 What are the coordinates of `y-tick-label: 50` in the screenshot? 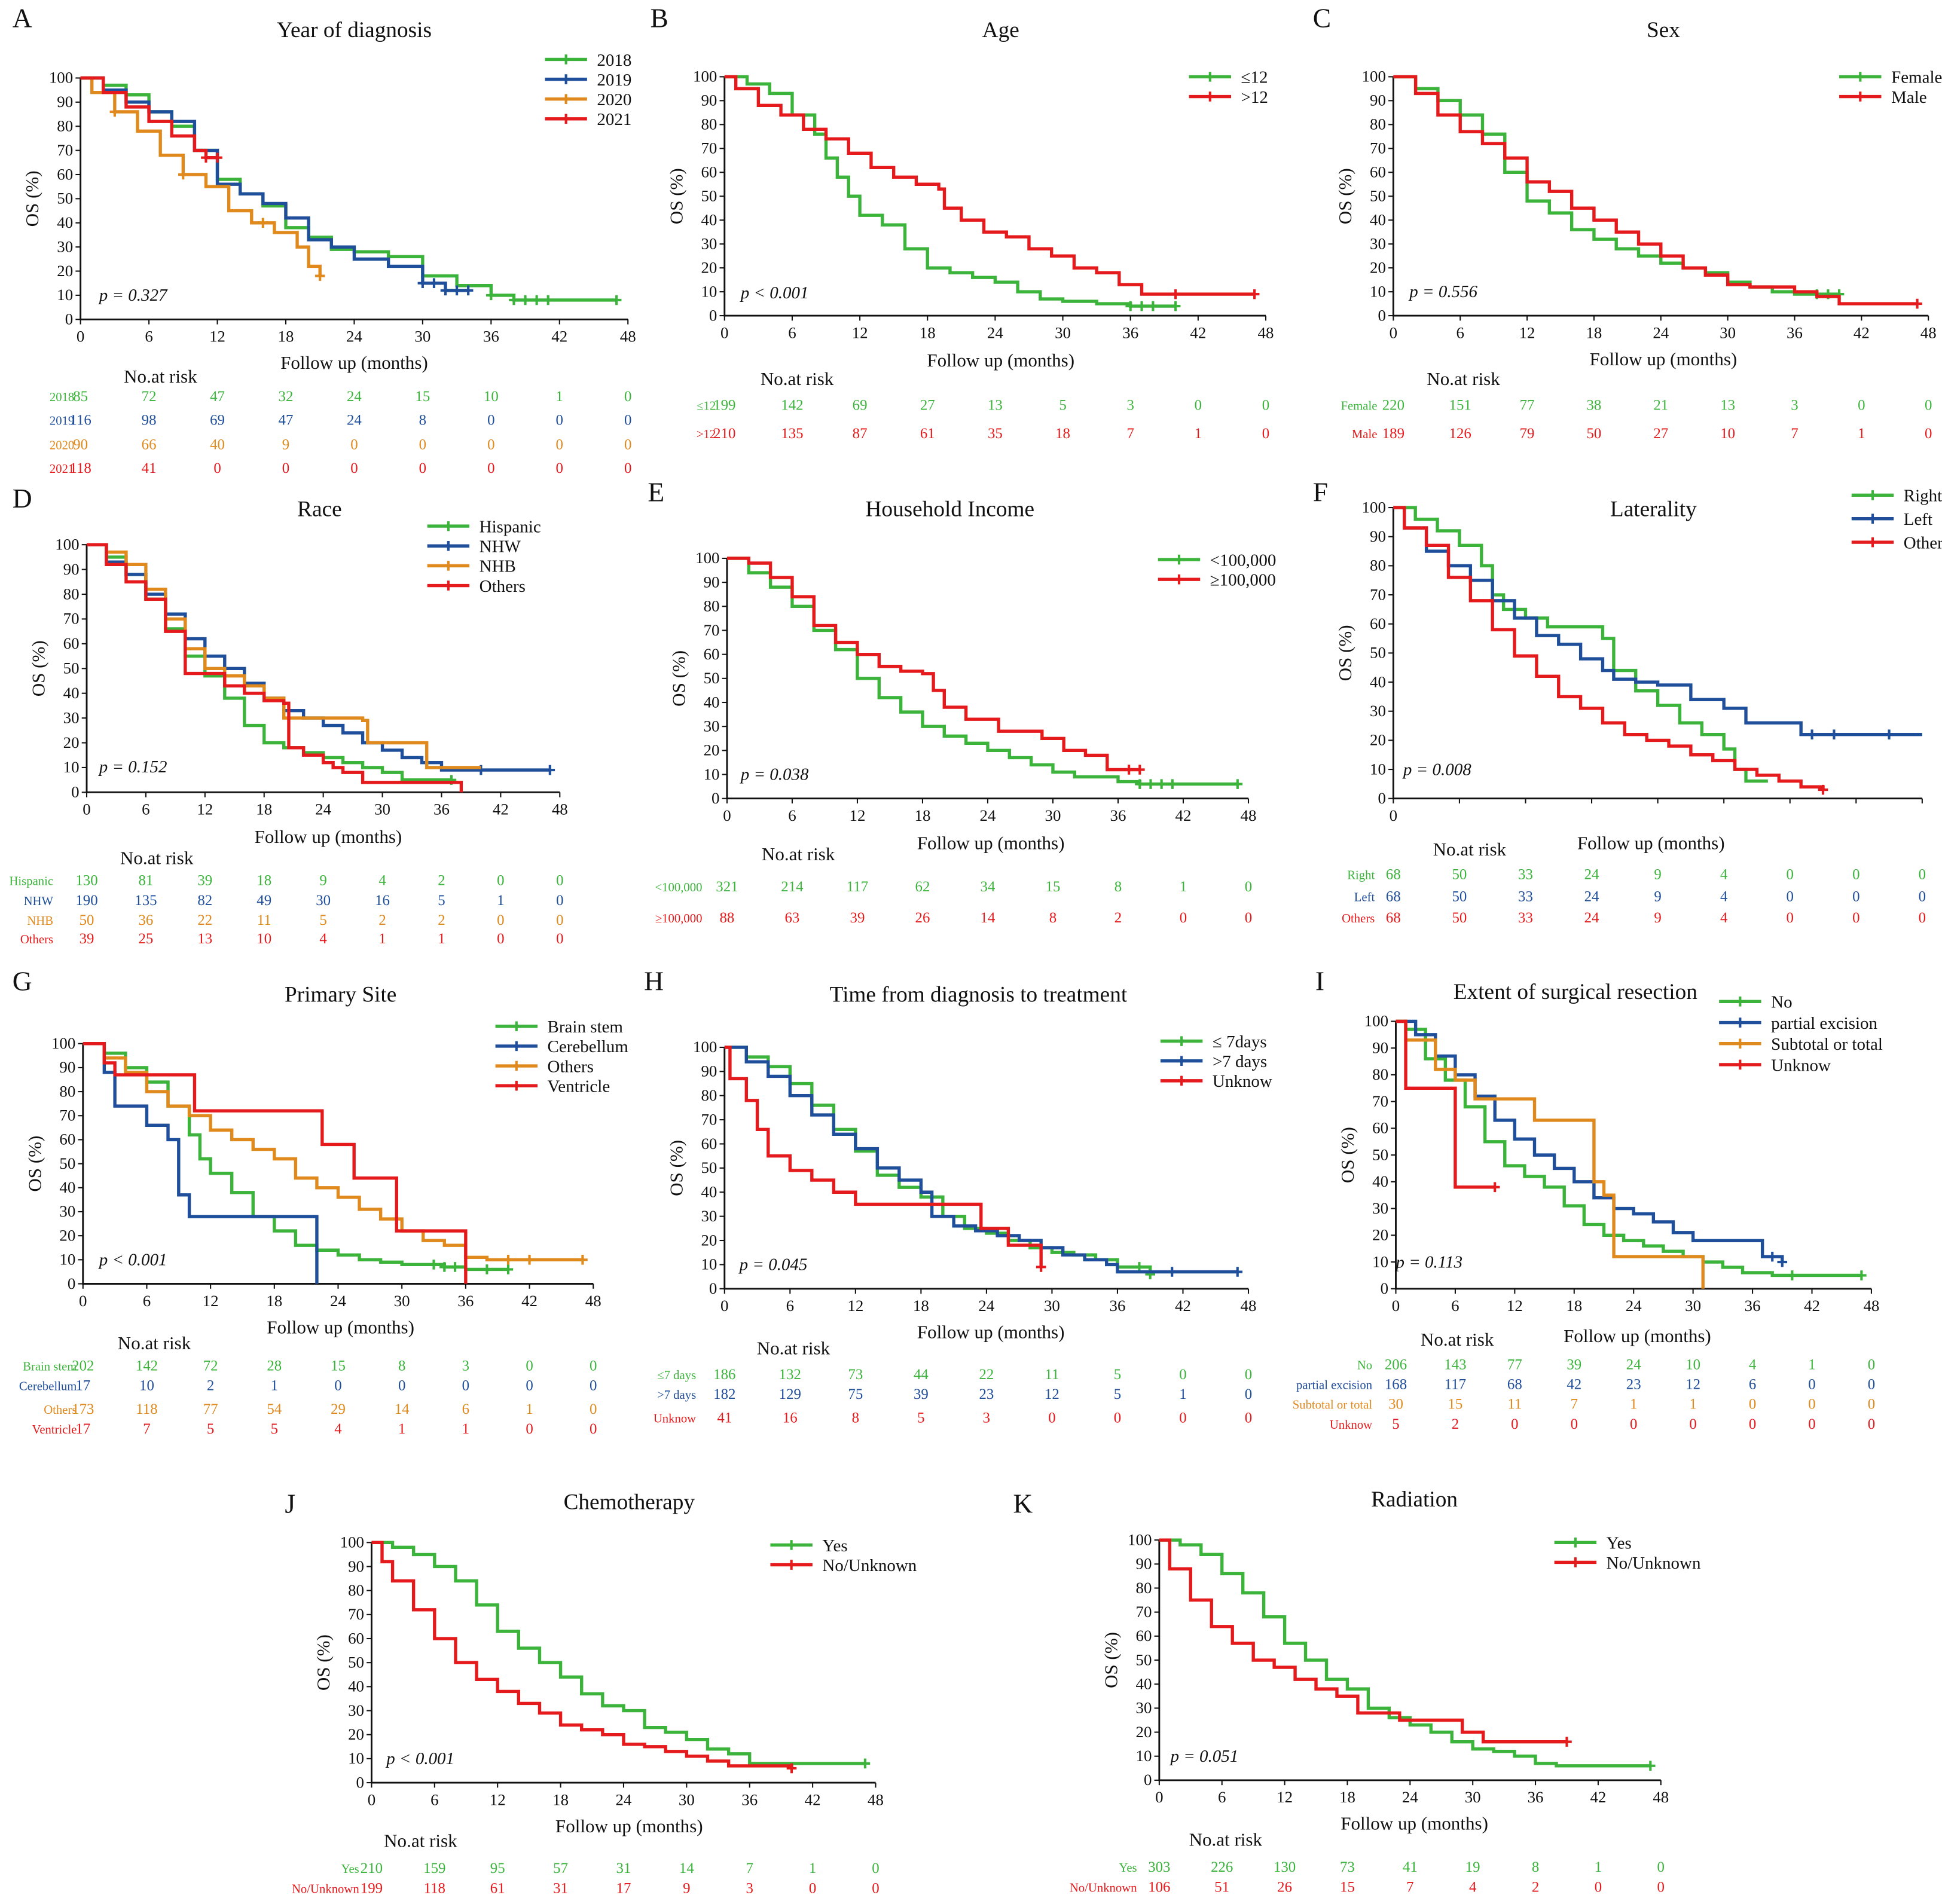 It's located at (712, 678).